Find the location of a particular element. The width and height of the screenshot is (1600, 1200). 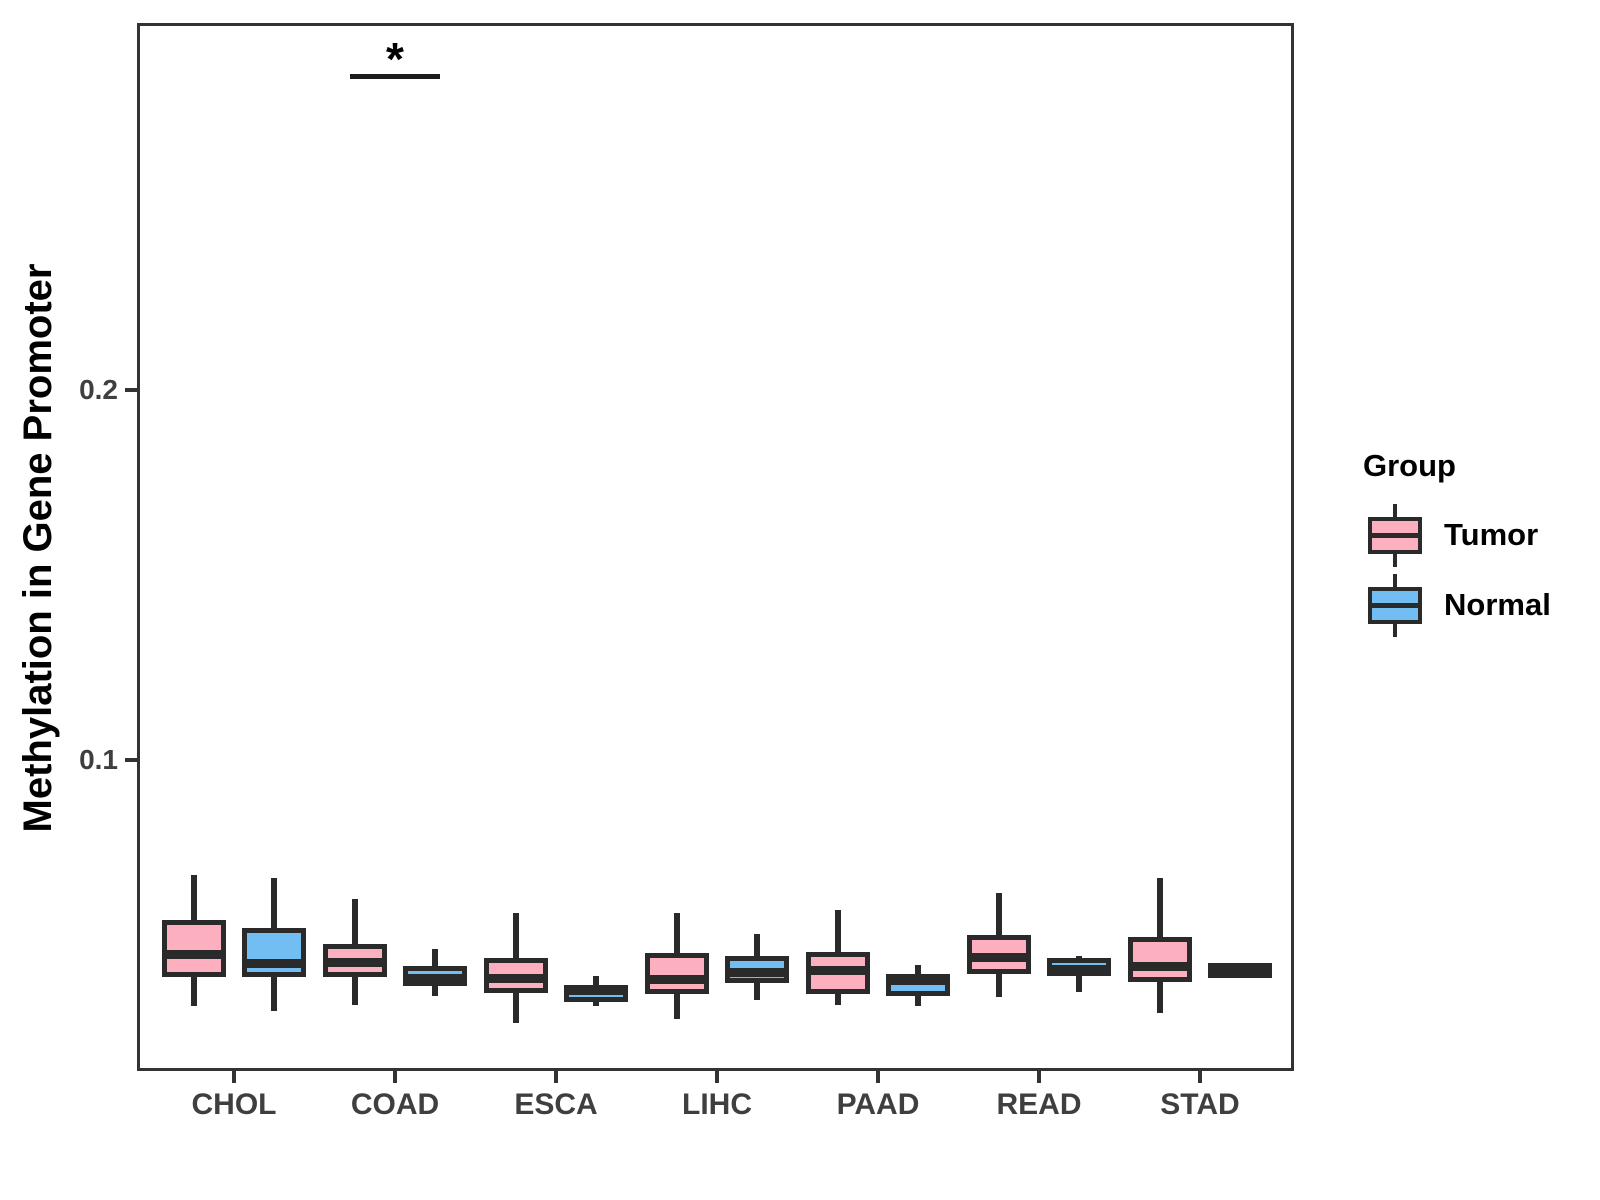

legend-label-tumor: Tumor is located at coordinates (1491, 534).